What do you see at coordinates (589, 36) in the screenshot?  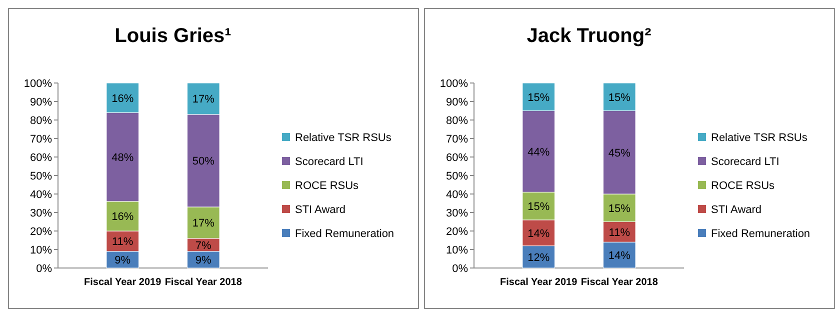 I see `chart-title: Jack Truong²` at bounding box center [589, 36].